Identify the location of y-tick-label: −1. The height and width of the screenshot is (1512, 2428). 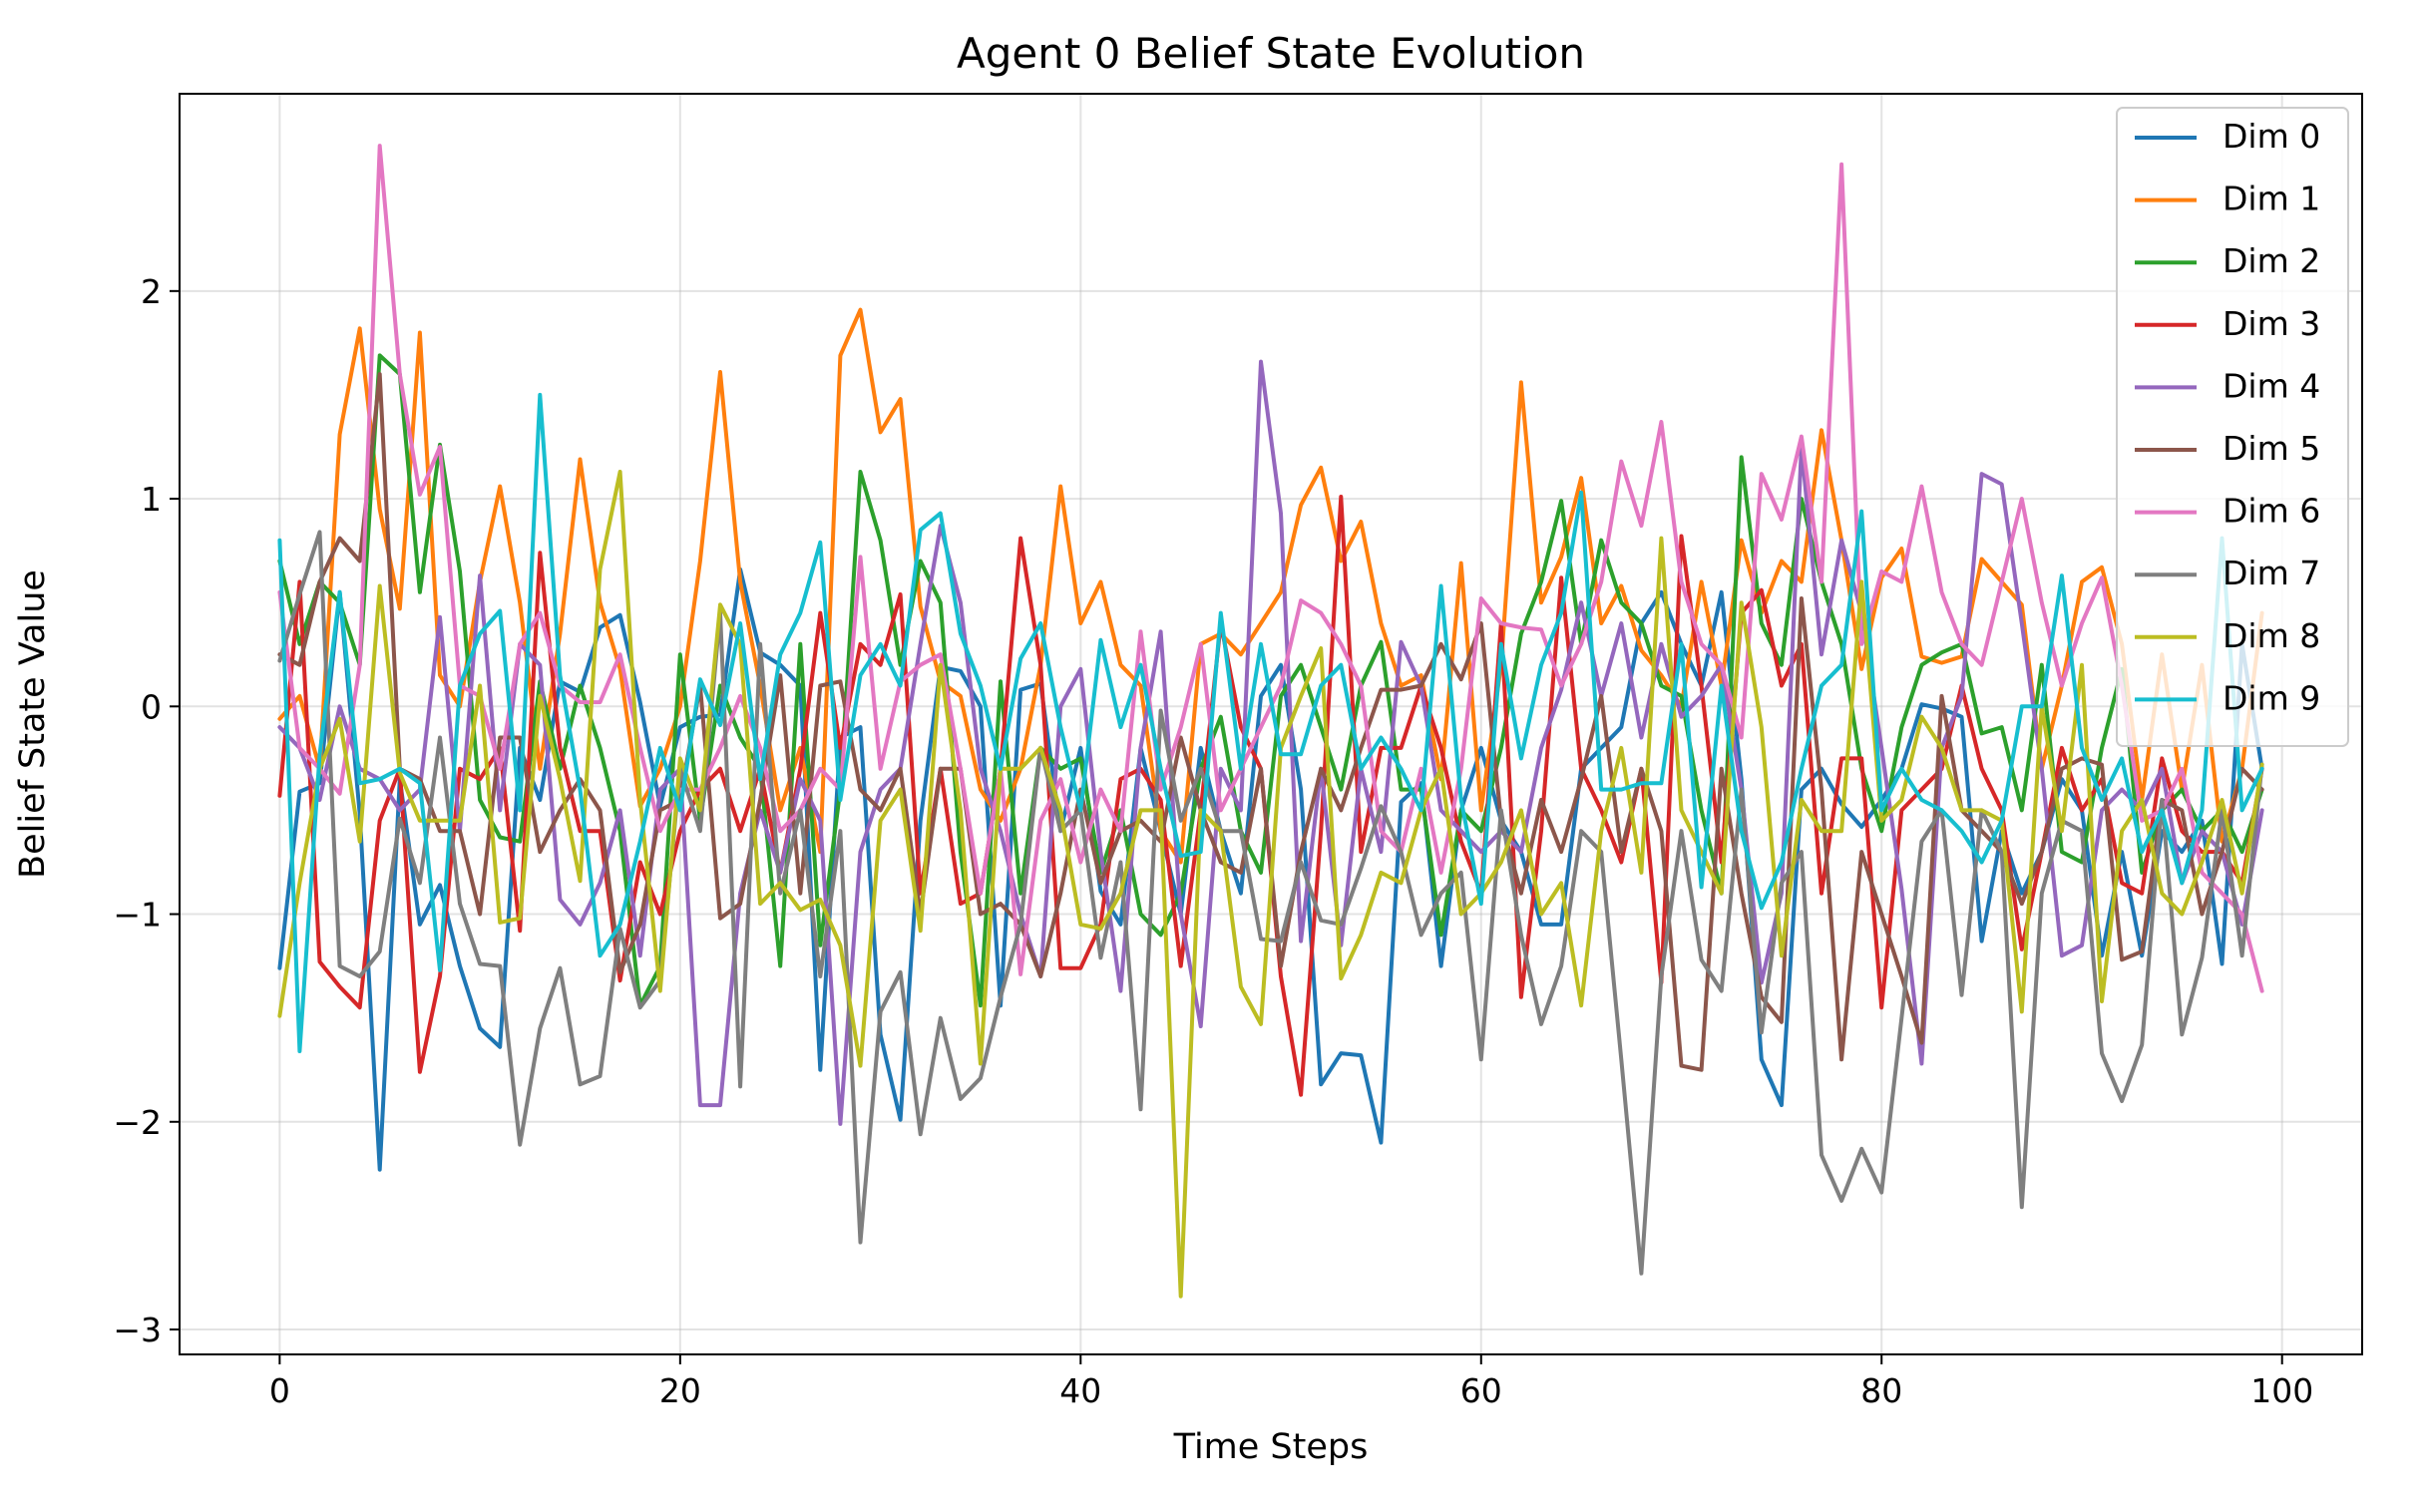
(138, 915).